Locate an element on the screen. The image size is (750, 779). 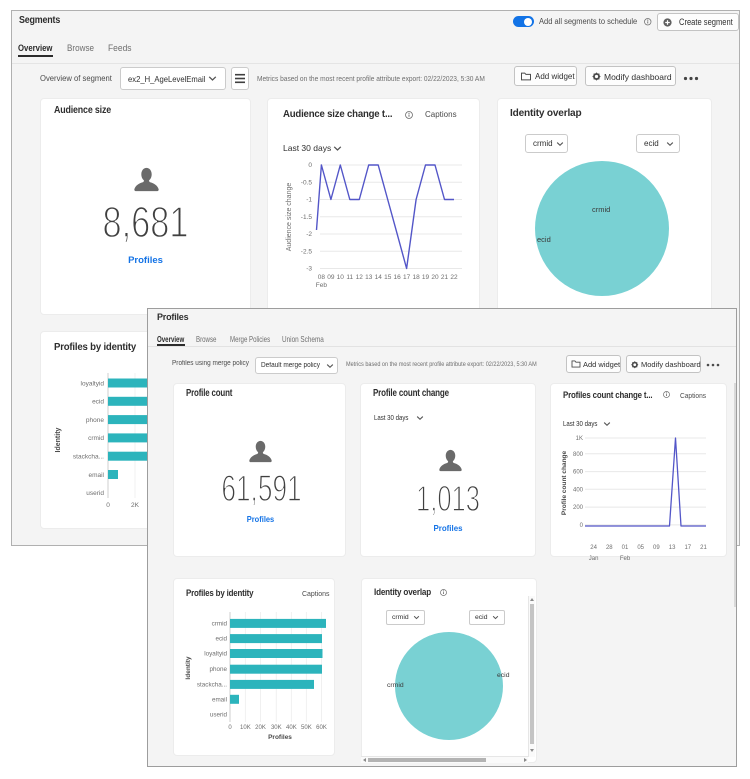
svg-text: -2.5 is located at coordinates (307, 251).